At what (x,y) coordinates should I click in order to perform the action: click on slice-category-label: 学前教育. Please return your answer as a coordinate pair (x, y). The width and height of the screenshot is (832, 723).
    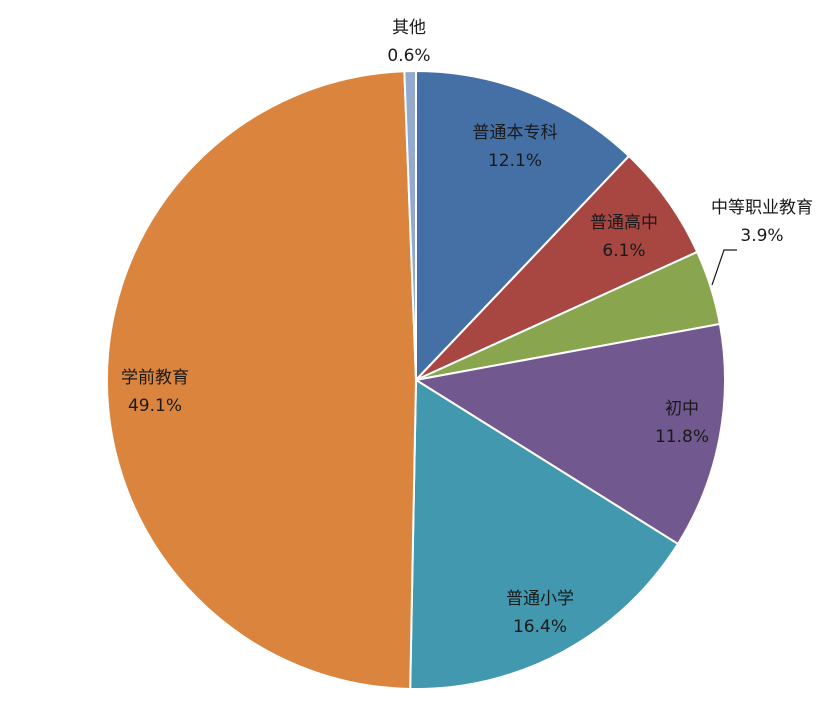
    Looking at the image, I should click on (155, 378).